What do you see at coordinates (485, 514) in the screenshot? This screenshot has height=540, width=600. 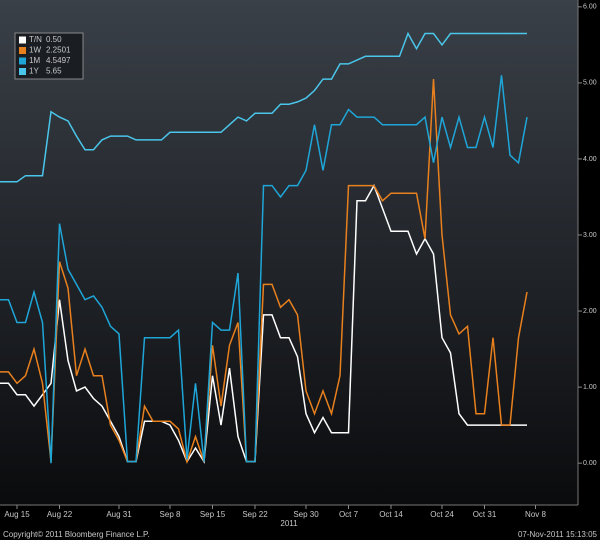 I see `x-tick-label: Oct 31` at bounding box center [485, 514].